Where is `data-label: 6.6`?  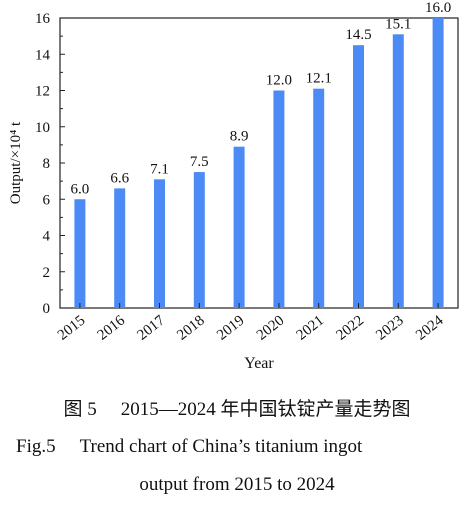 data-label: 6.6 is located at coordinates (119, 178).